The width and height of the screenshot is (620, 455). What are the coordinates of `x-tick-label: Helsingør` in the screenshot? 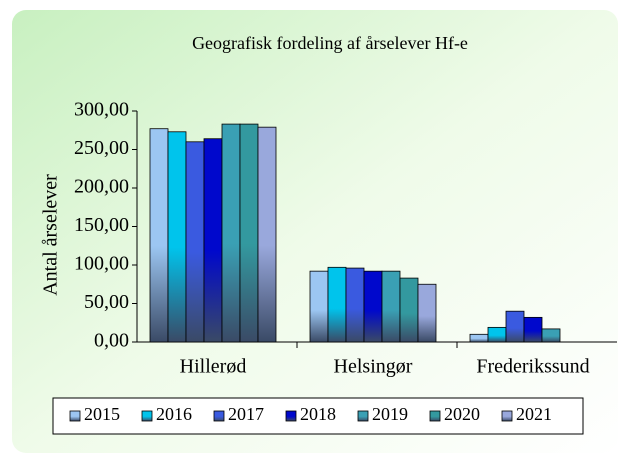 It's located at (373, 367).